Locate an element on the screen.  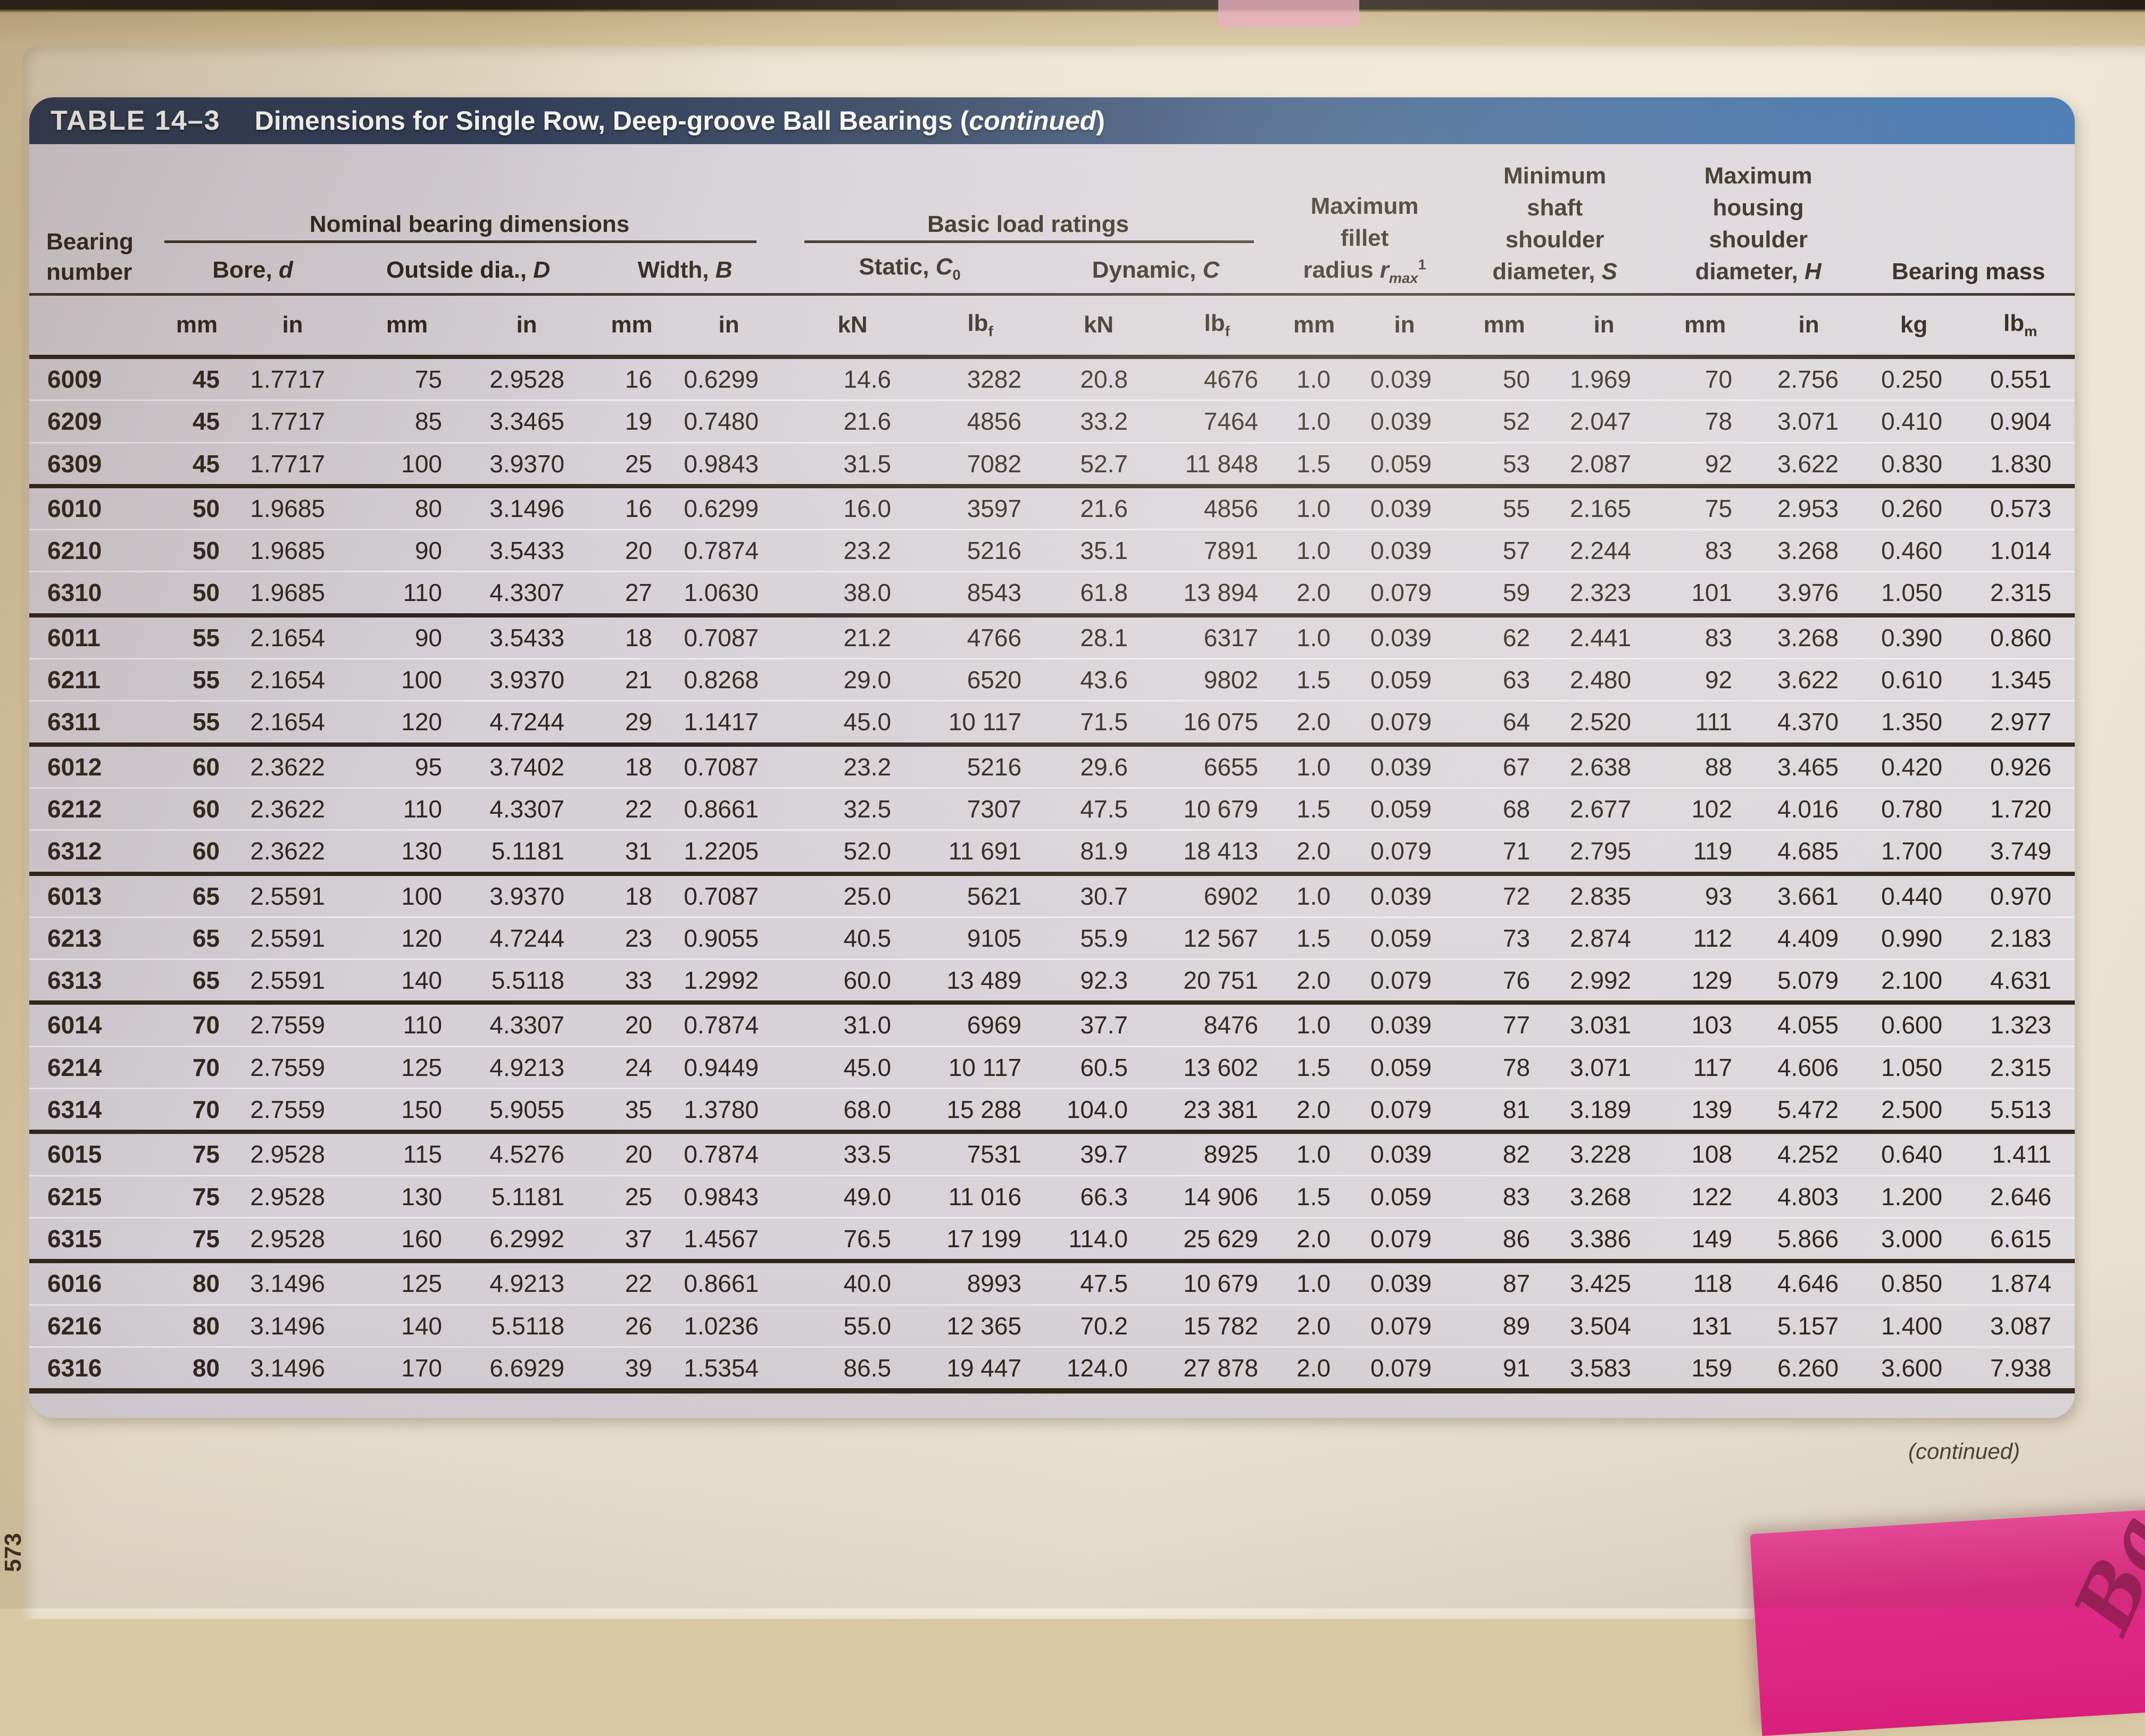
cell: 2.5591 is located at coordinates (292, 937).